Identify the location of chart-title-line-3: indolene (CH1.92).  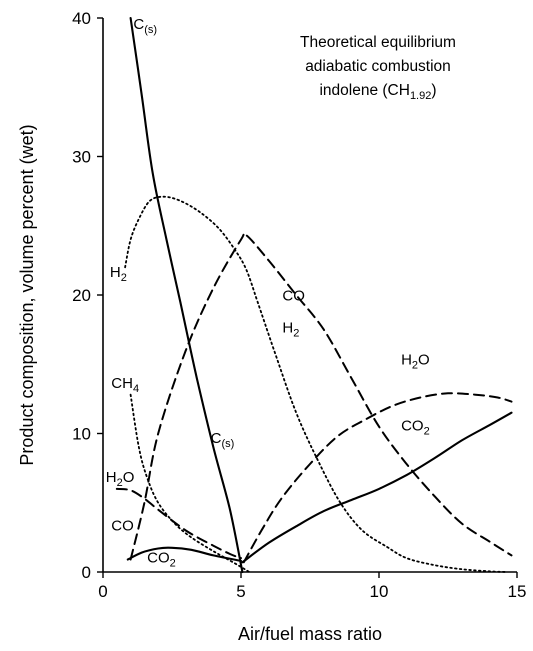
(377, 92).